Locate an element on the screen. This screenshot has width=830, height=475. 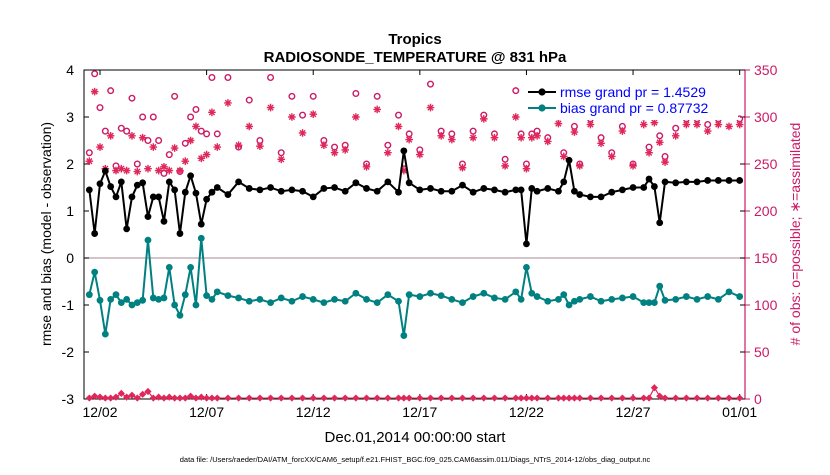
y-right-tick-label: 100 is located at coordinates (766, 305).